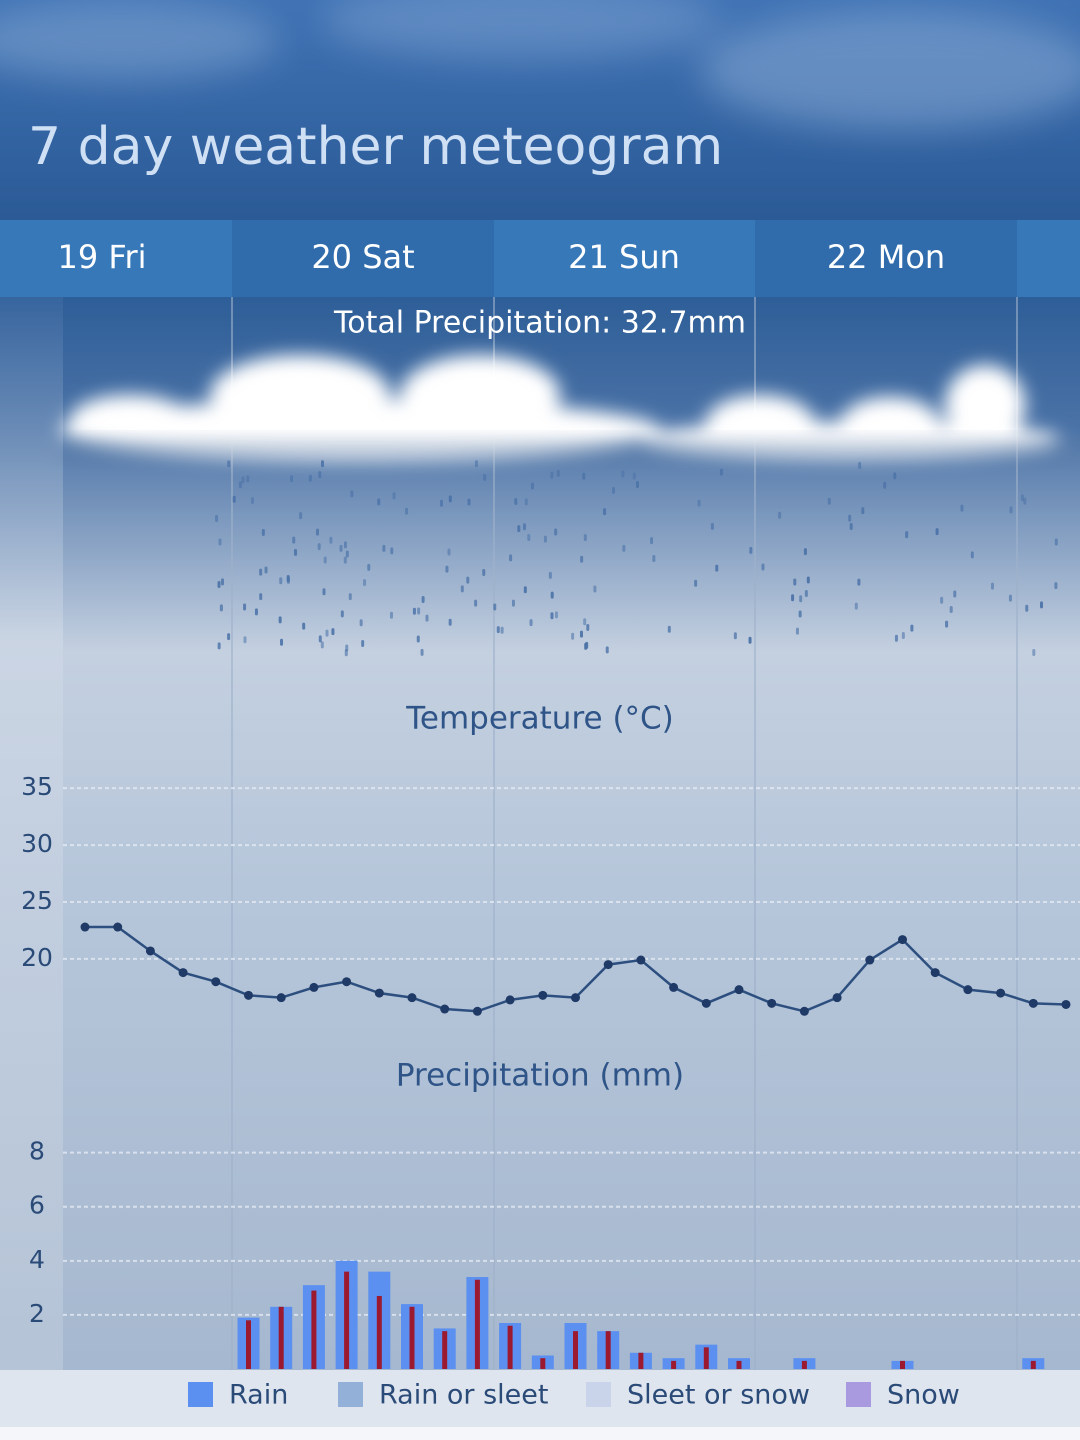 The image size is (1080, 1440). What do you see at coordinates (540, 1433) in the screenshot?
I see `bottom-strip` at bounding box center [540, 1433].